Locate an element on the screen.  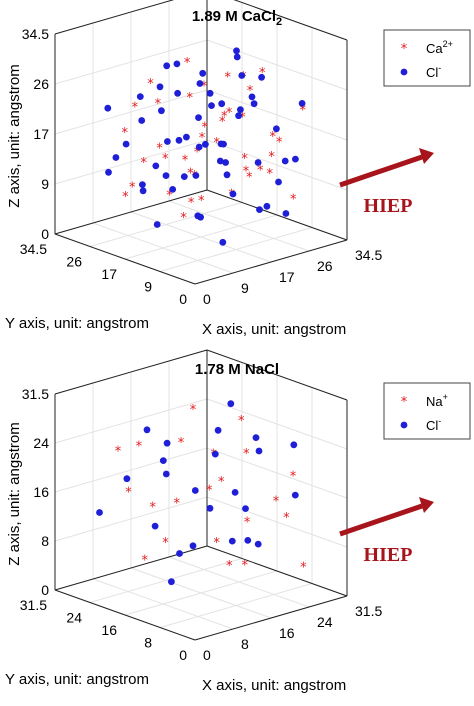
legend-marker-cl is located at coordinates (404, 425).